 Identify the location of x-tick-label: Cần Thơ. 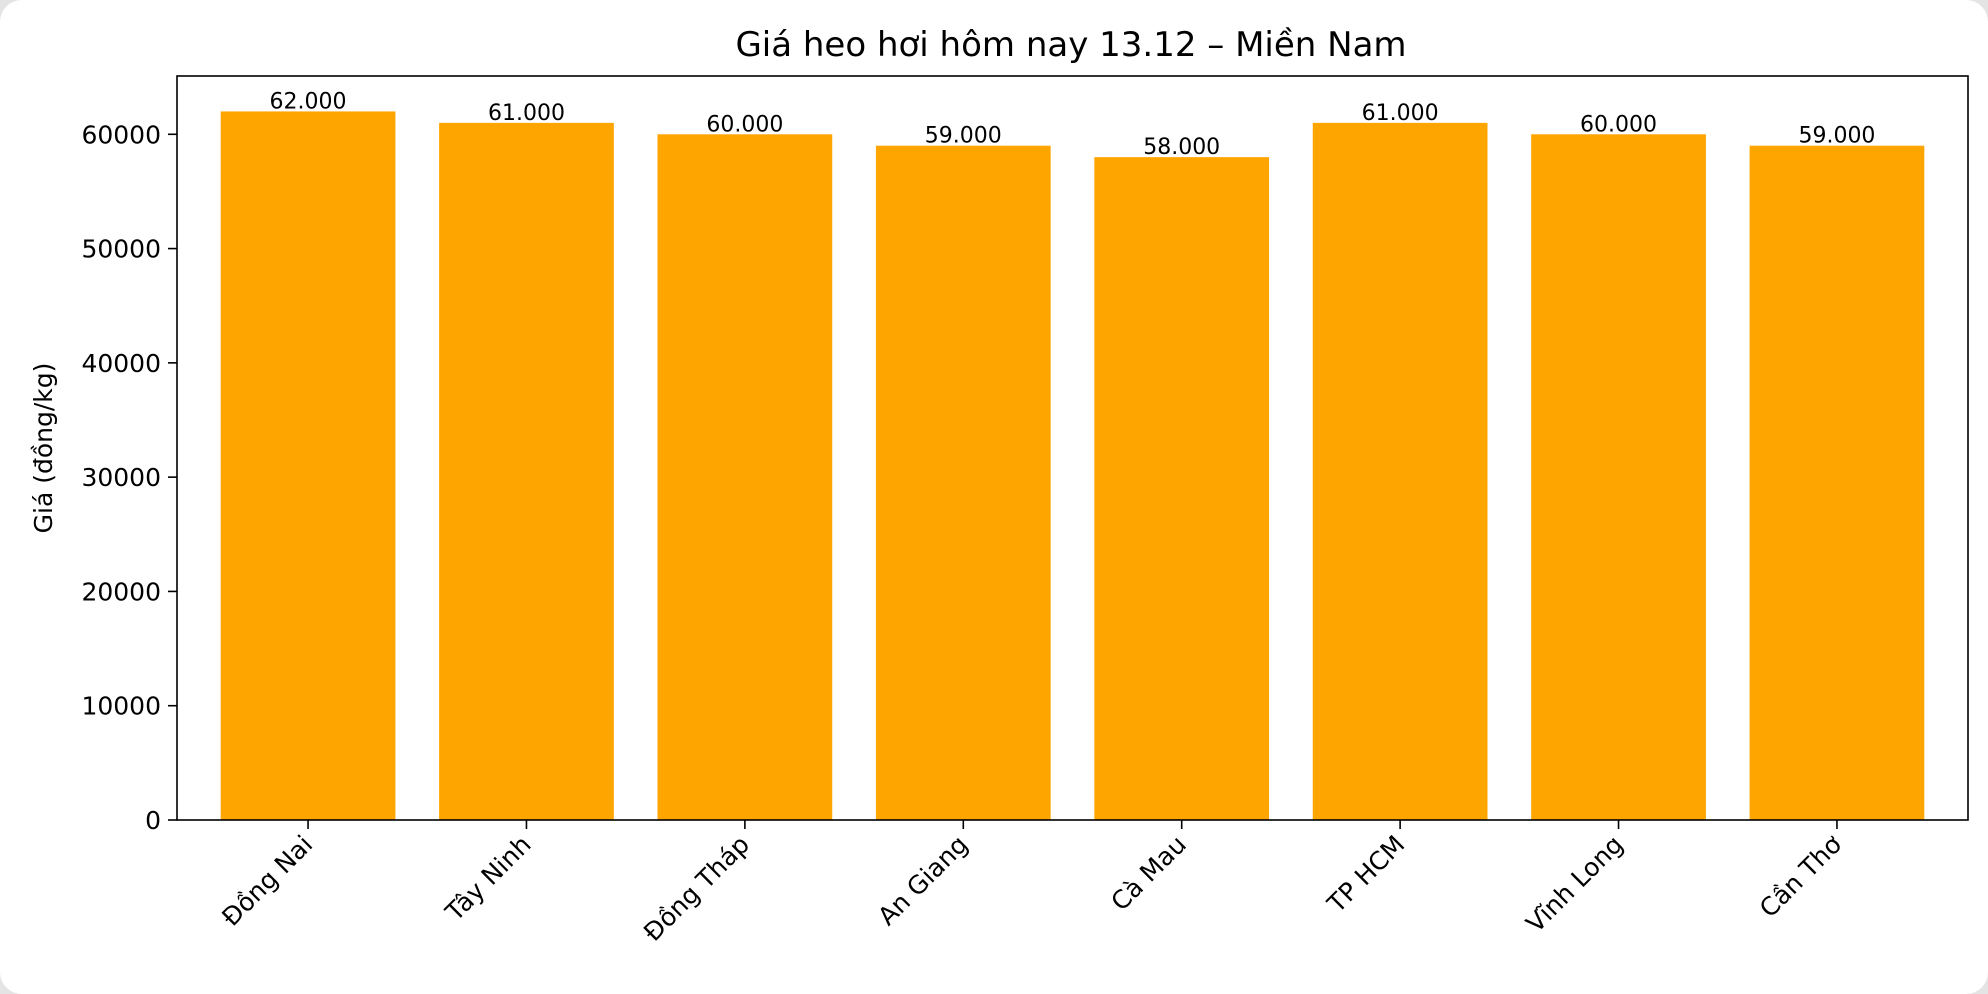
(1801, 876).